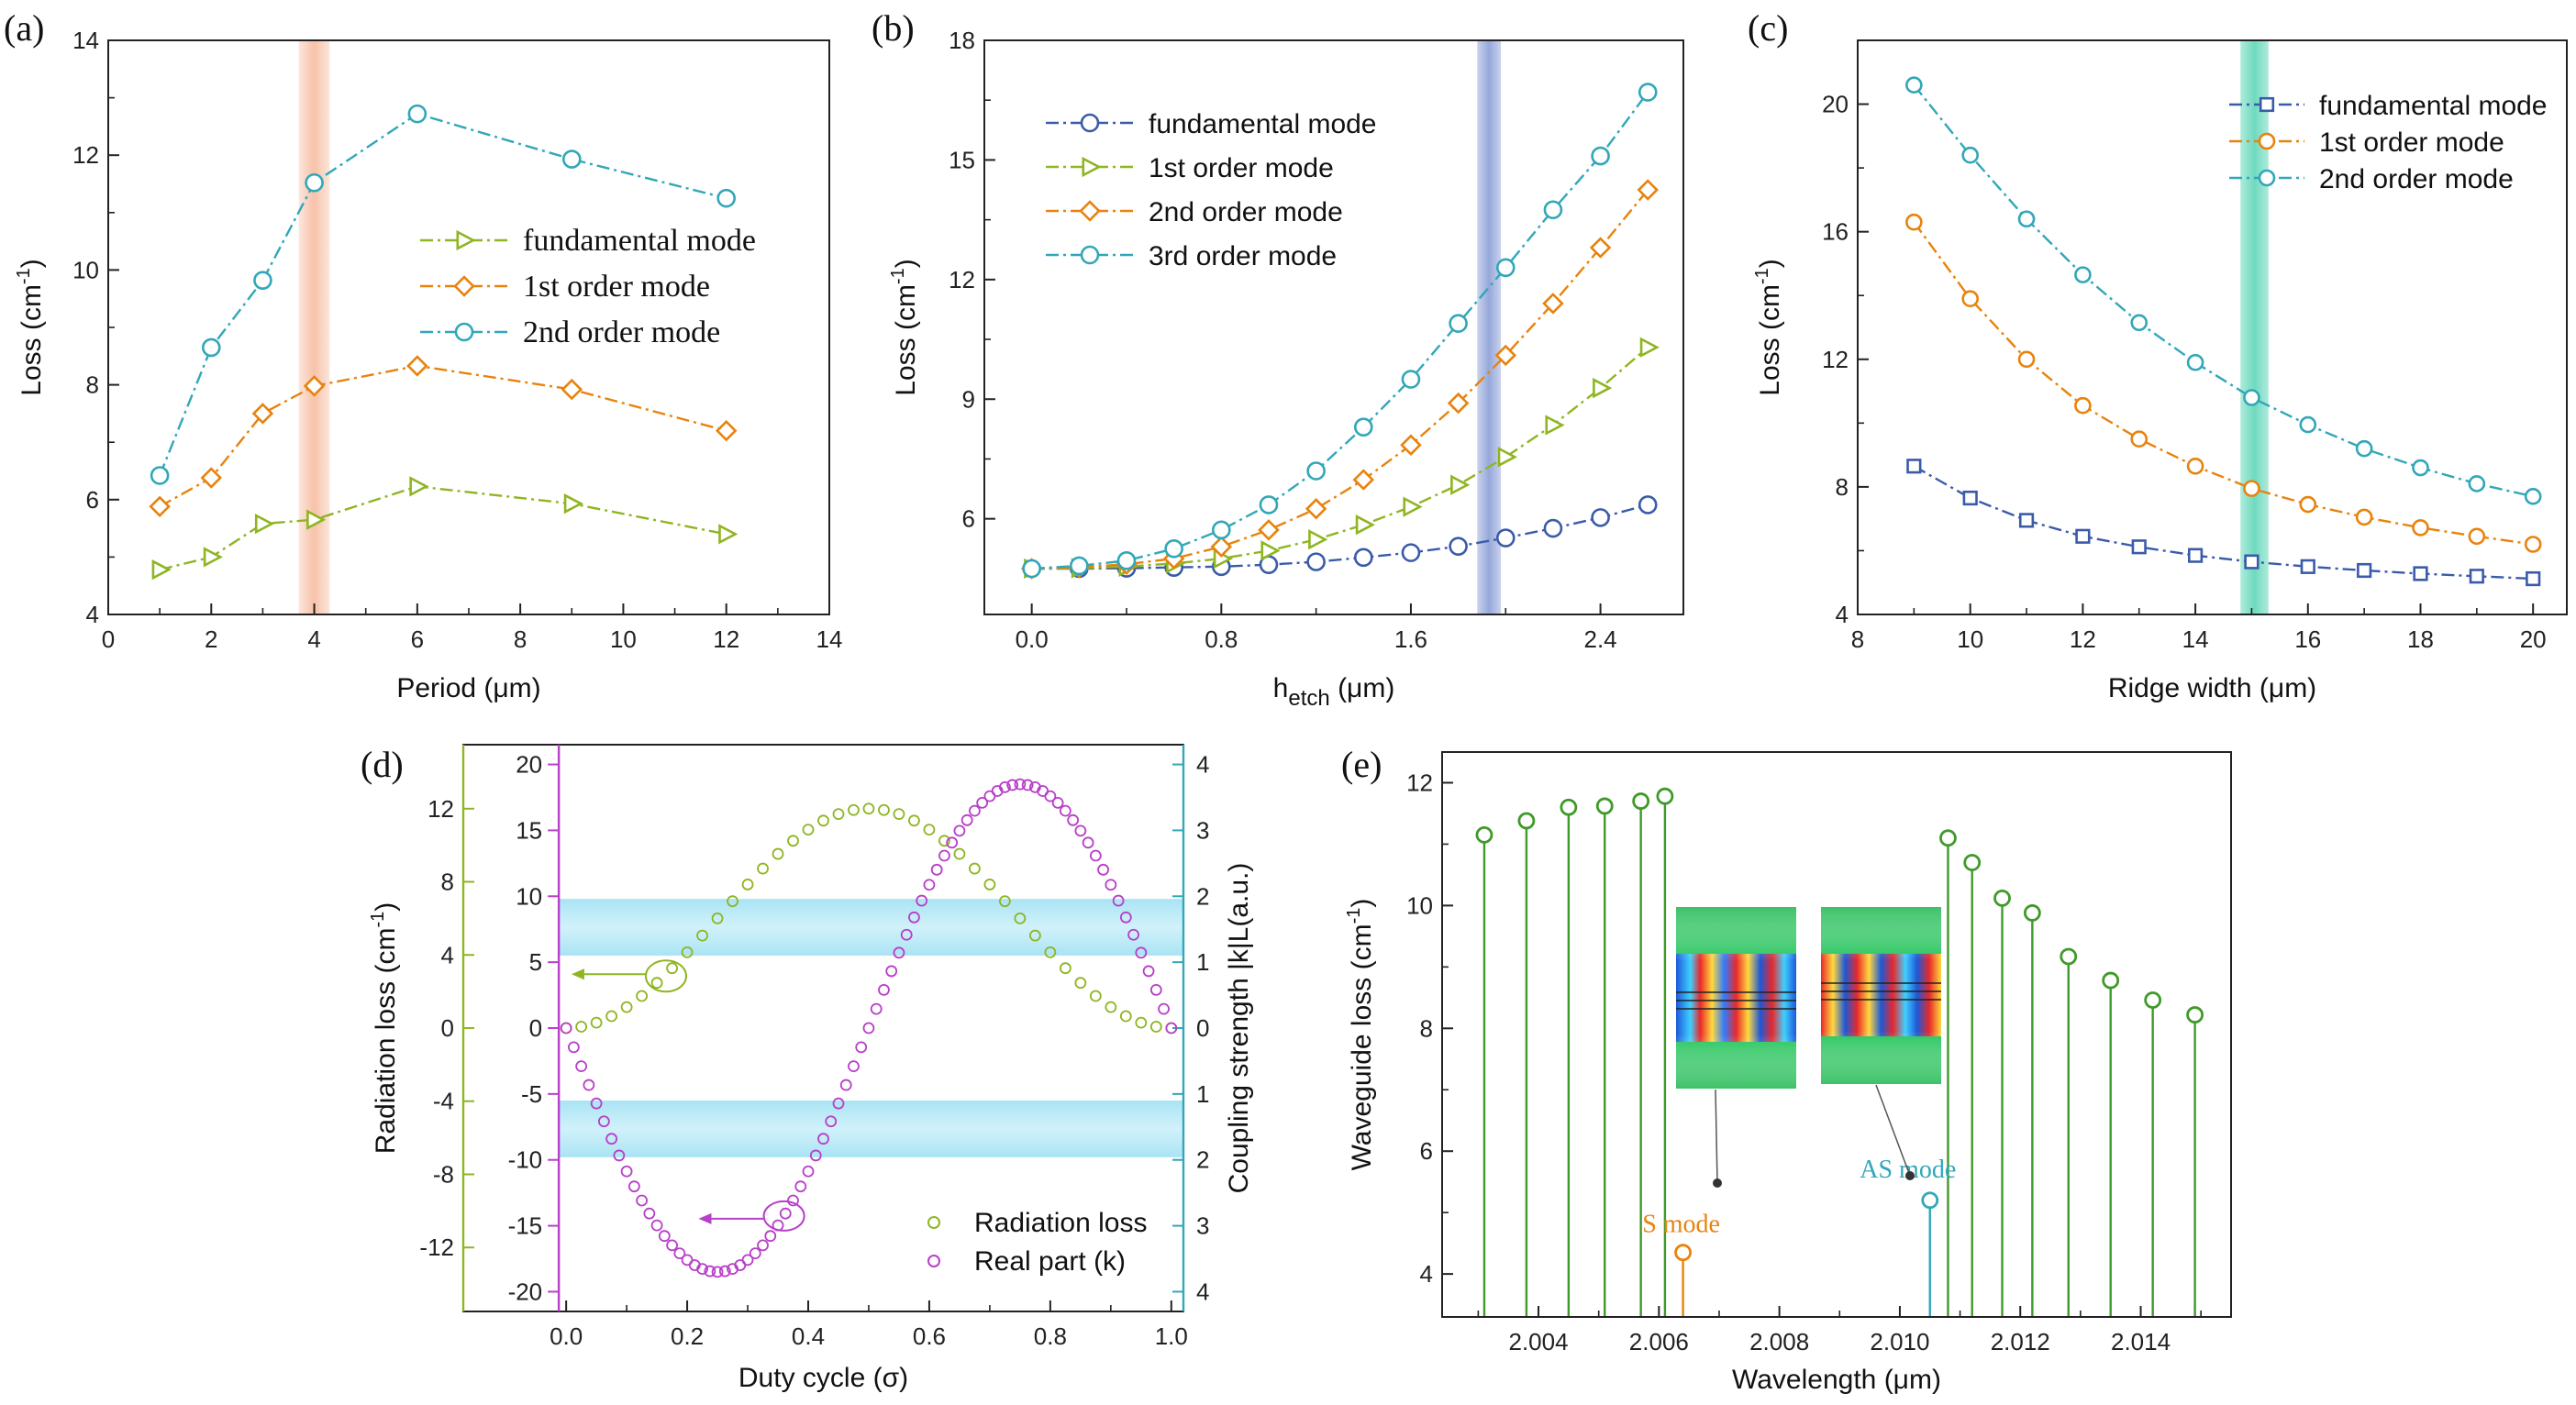 The height and width of the screenshot is (1405, 2576). Describe the element at coordinates (468, 688) in the screenshot. I see `x-axis-title: Period (μm)` at that location.